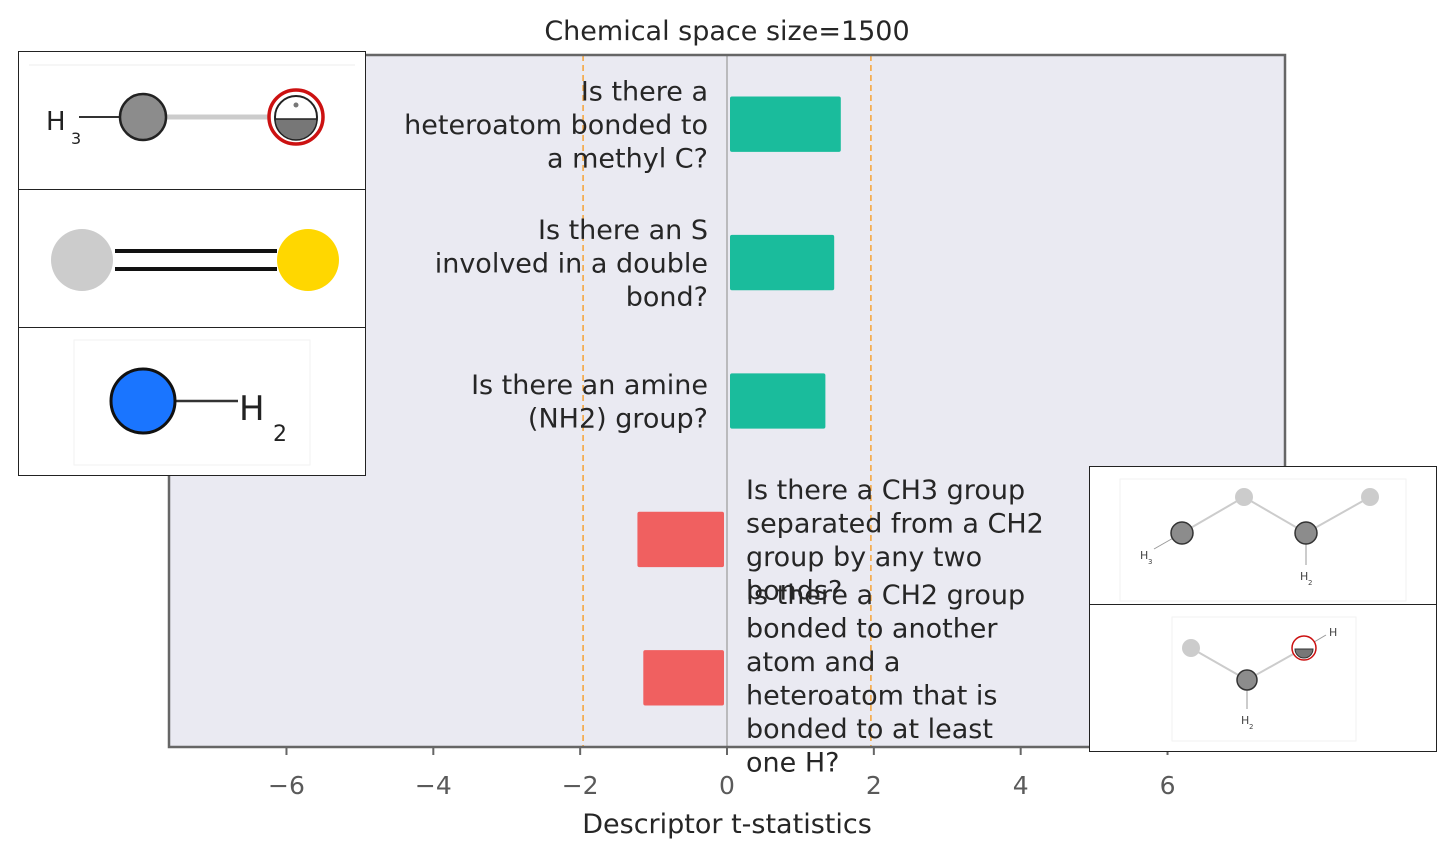  What do you see at coordinates (726, 31) in the screenshot?
I see `chart-title: Chemical space size=1500` at bounding box center [726, 31].